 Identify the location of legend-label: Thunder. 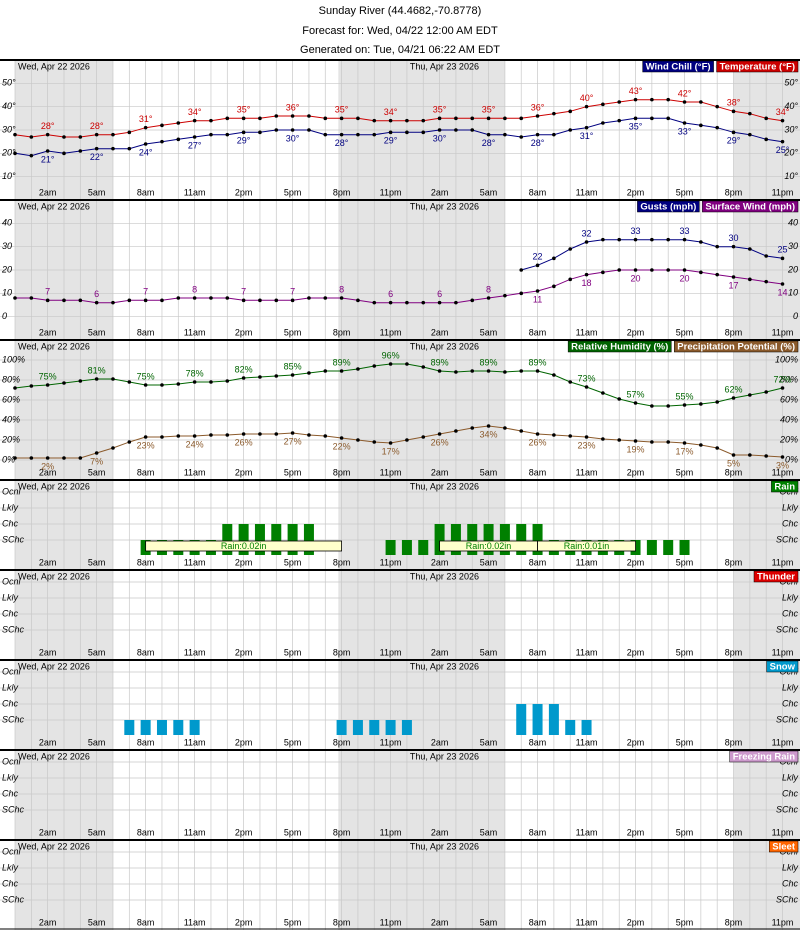
(776, 577).